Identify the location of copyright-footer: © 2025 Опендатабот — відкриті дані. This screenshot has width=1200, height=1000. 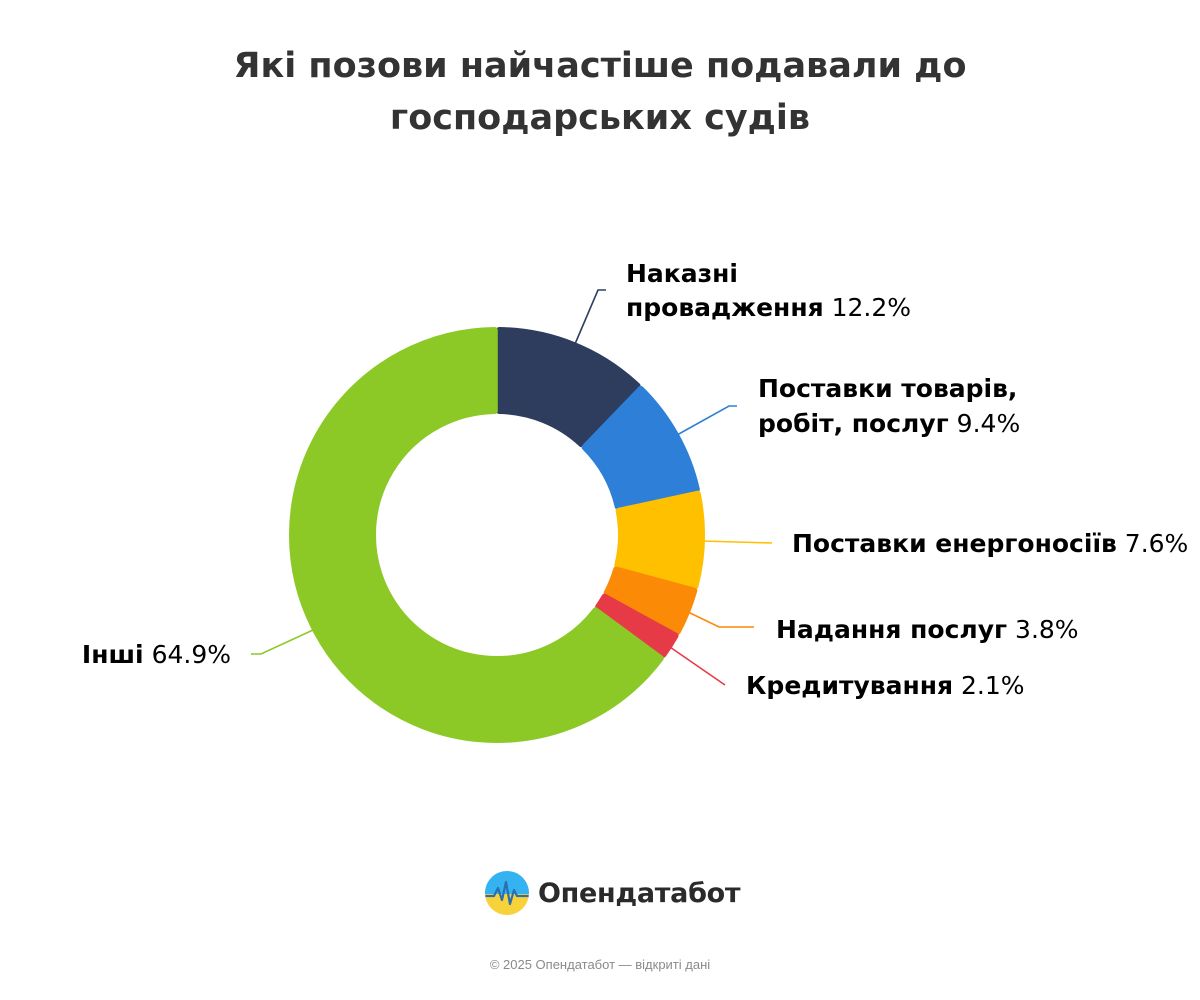
(600, 964).